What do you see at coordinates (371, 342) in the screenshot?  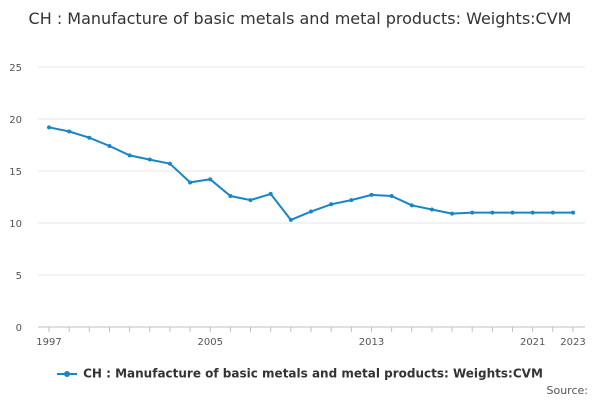 I see `x-tick-label: 2013` at bounding box center [371, 342].